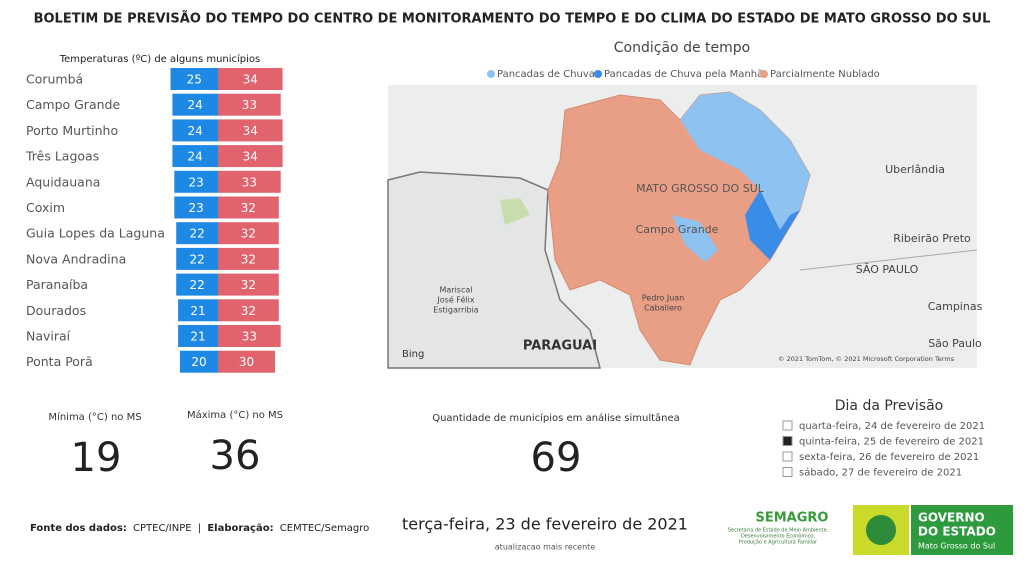 The height and width of the screenshot is (563, 1024). I want to click on city: Dourados, so click(56, 310).